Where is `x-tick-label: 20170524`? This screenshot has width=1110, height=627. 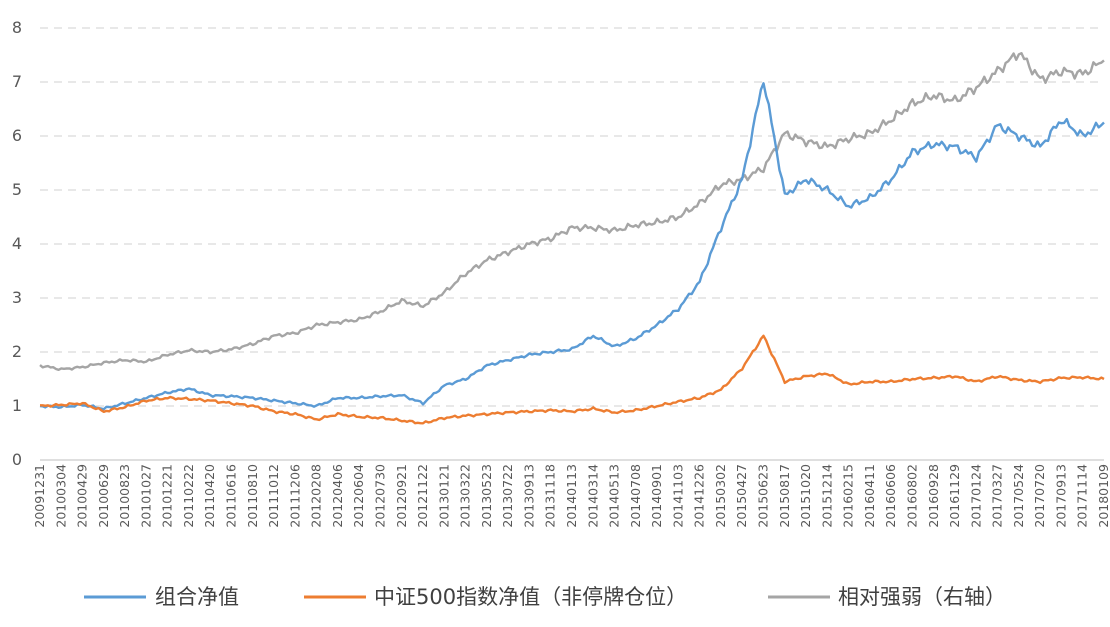 x-tick-label: 20170524 is located at coordinates (1018, 496).